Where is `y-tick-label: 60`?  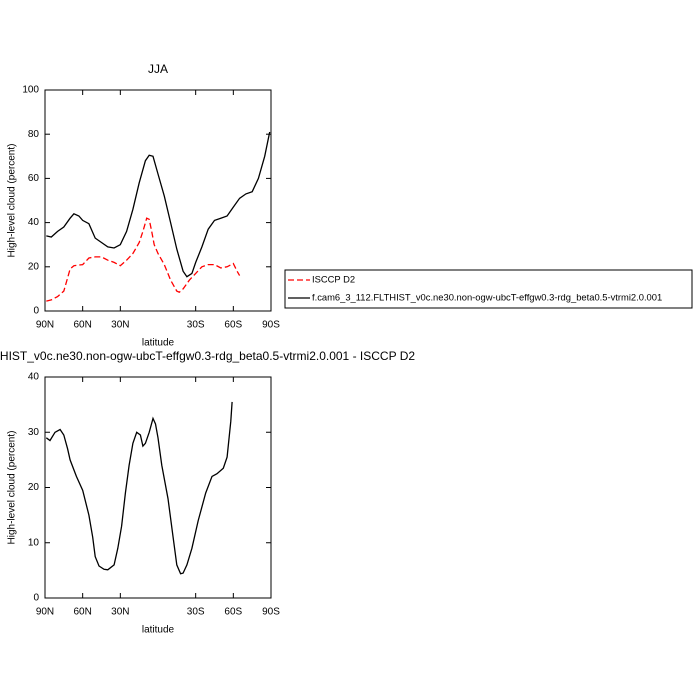 y-tick-label: 60 is located at coordinates (34, 178).